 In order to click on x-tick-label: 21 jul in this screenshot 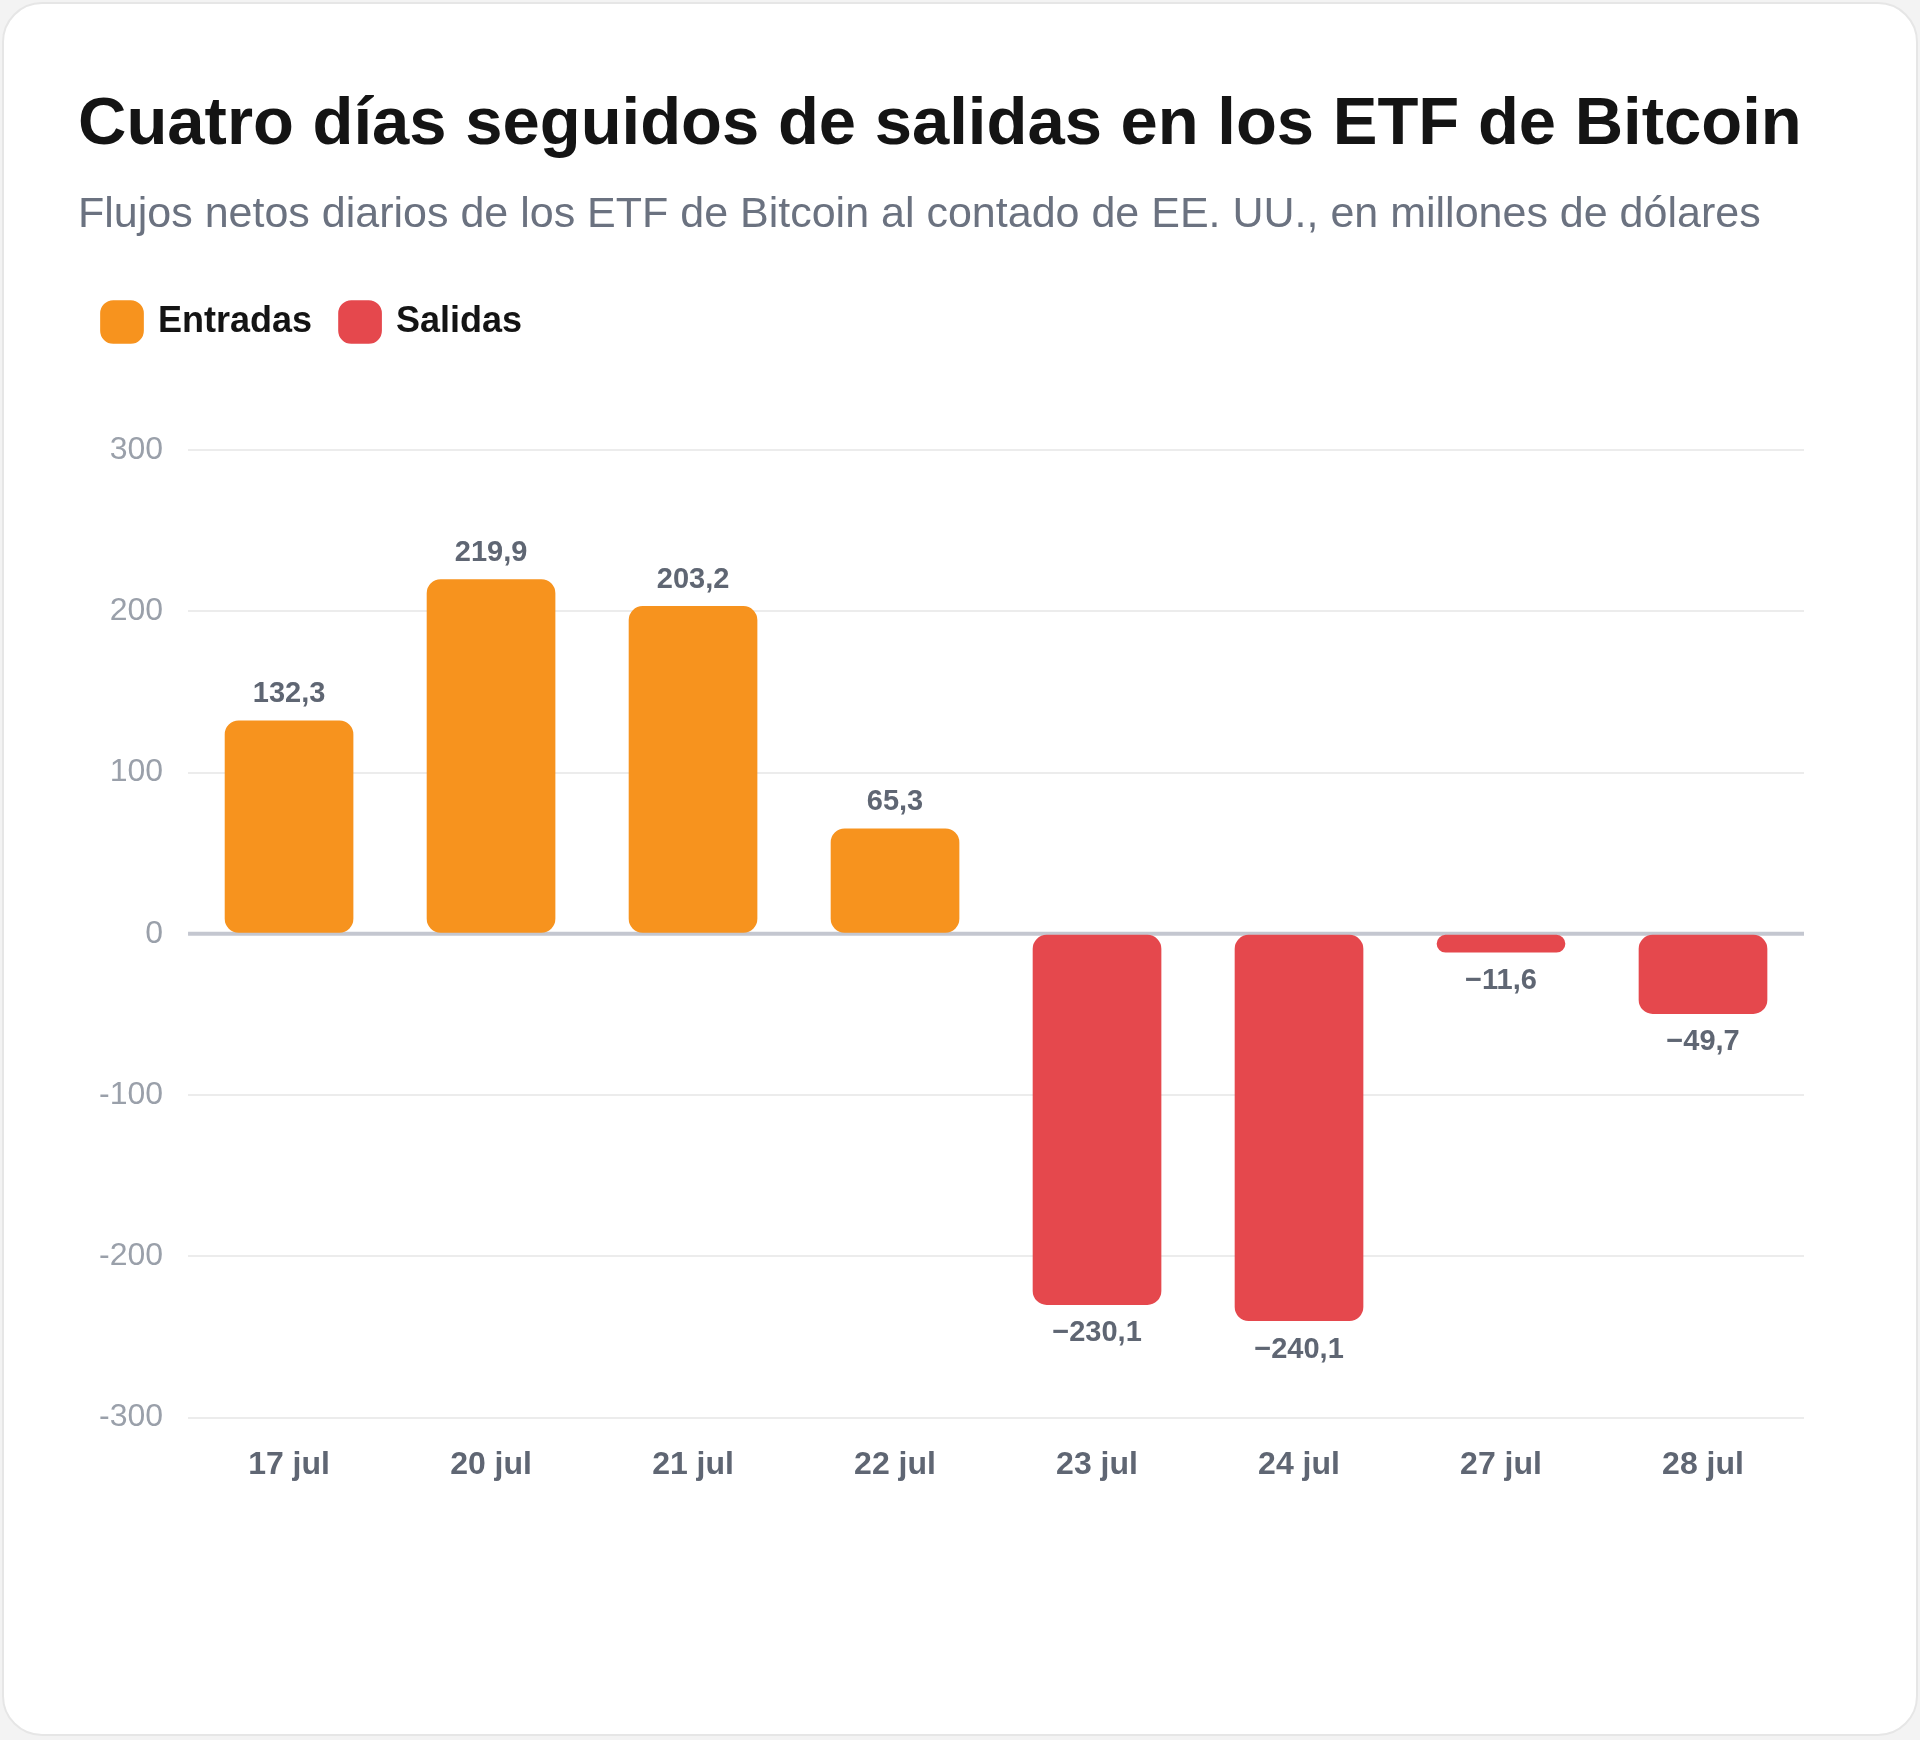, I will do `click(693, 1462)`.